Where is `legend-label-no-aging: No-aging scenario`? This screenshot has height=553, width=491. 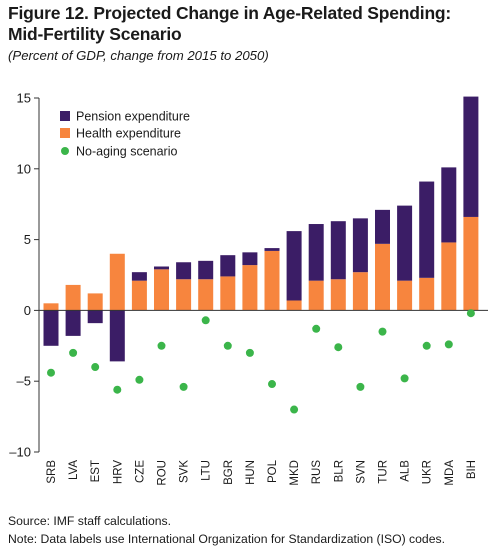 legend-label-no-aging: No-aging scenario is located at coordinates (126, 152).